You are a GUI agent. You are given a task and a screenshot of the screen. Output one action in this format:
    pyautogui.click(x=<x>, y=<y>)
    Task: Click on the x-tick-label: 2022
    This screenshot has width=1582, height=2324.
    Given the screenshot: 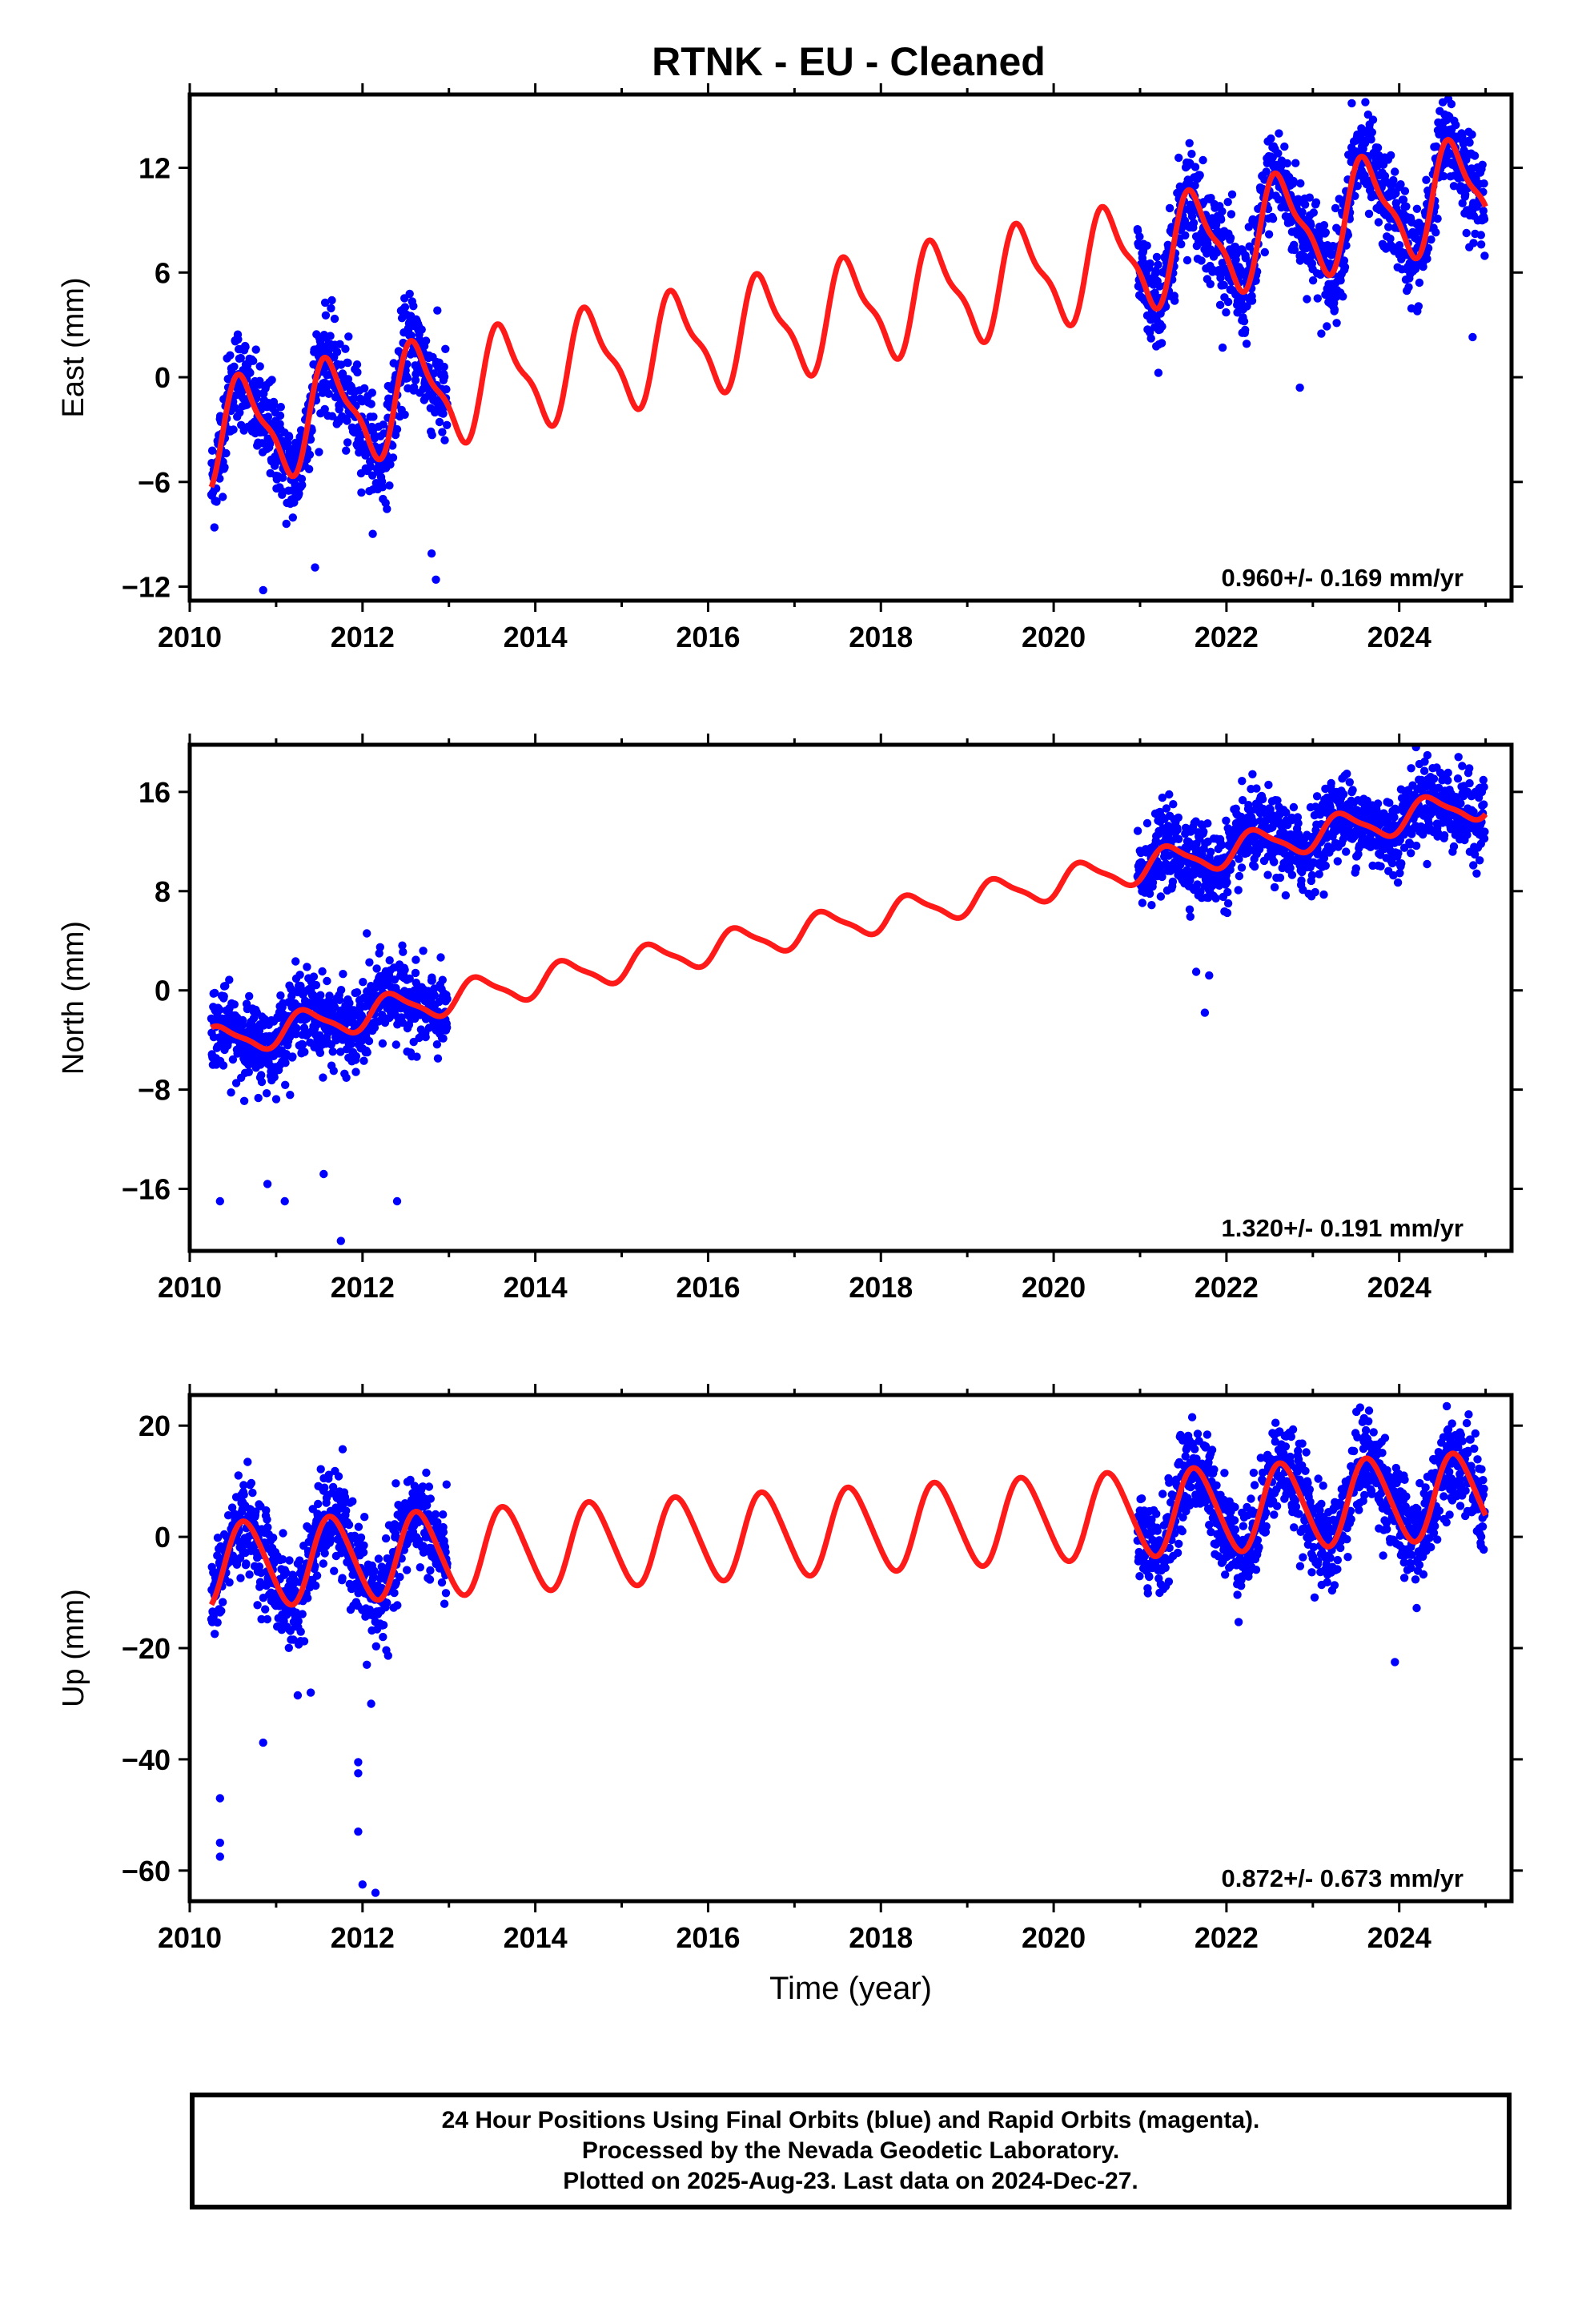 What is the action you would take?
    pyautogui.click(x=1227, y=637)
    